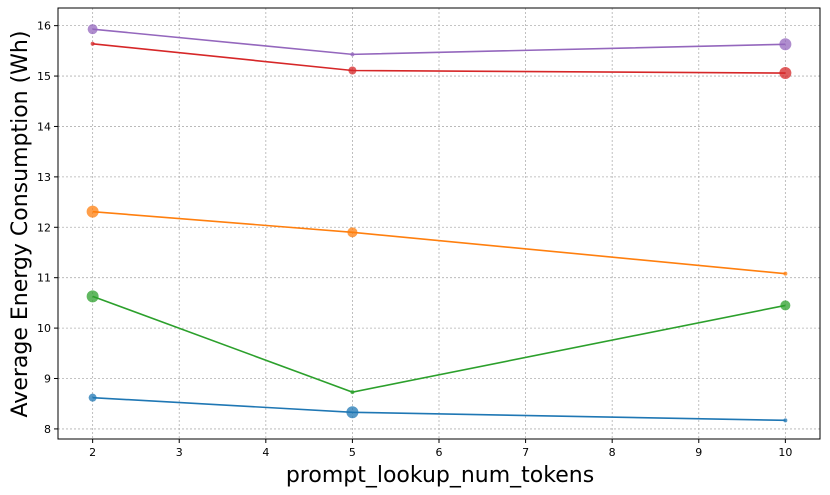 The width and height of the screenshot is (830, 495). What do you see at coordinates (92, 452) in the screenshot?
I see `x-tick-label: 2` at bounding box center [92, 452].